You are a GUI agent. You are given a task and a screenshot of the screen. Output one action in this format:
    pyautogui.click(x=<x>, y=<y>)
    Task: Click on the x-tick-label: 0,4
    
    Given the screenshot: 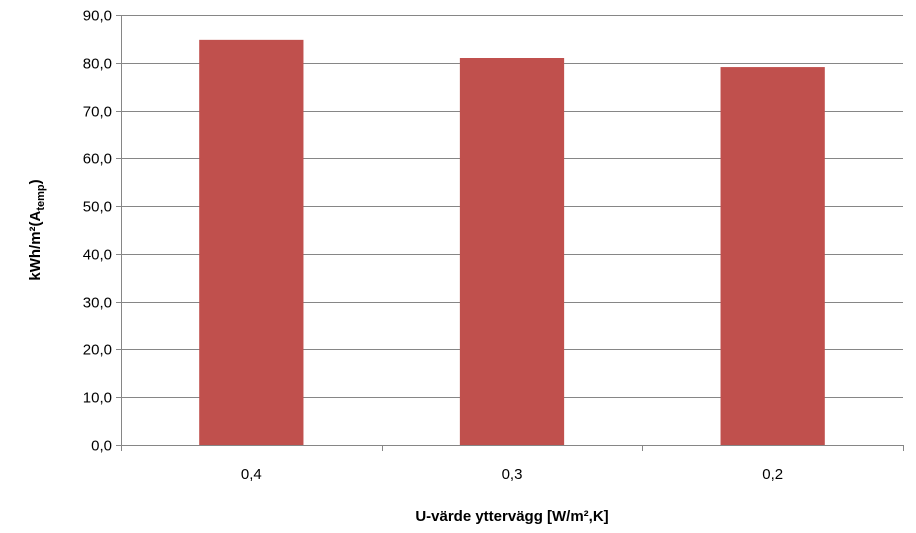 What is the action you would take?
    pyautogui.click(x=251, y=474)
    